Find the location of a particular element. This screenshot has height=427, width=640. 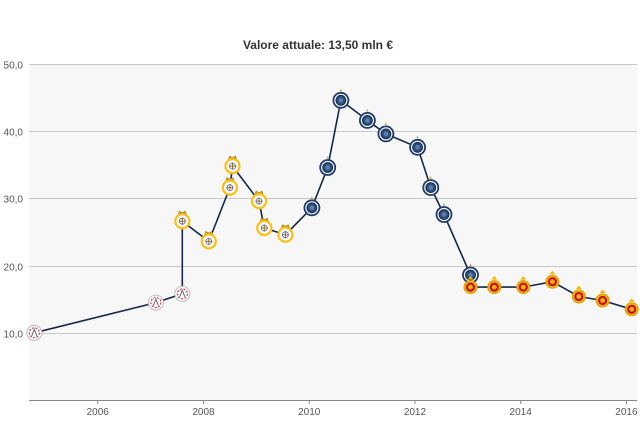

y-tick-label: 40,0 is located at coordinates (14, 133).